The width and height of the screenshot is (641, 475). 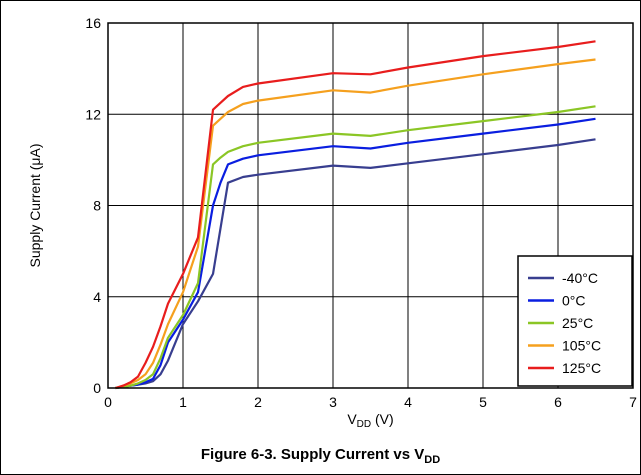 I want to click on x-axis-label-main: V, so click(x=352, y=419).